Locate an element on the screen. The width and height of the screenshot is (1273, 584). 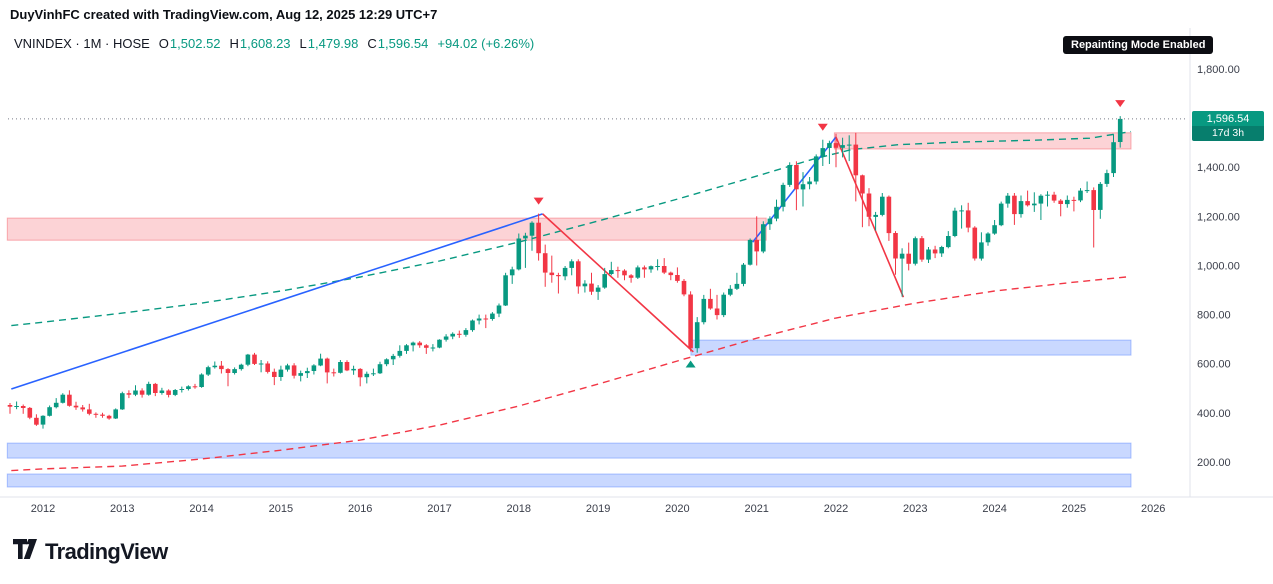
price-tick-label: 1,200.00 is located at coordinates (1218, 217).